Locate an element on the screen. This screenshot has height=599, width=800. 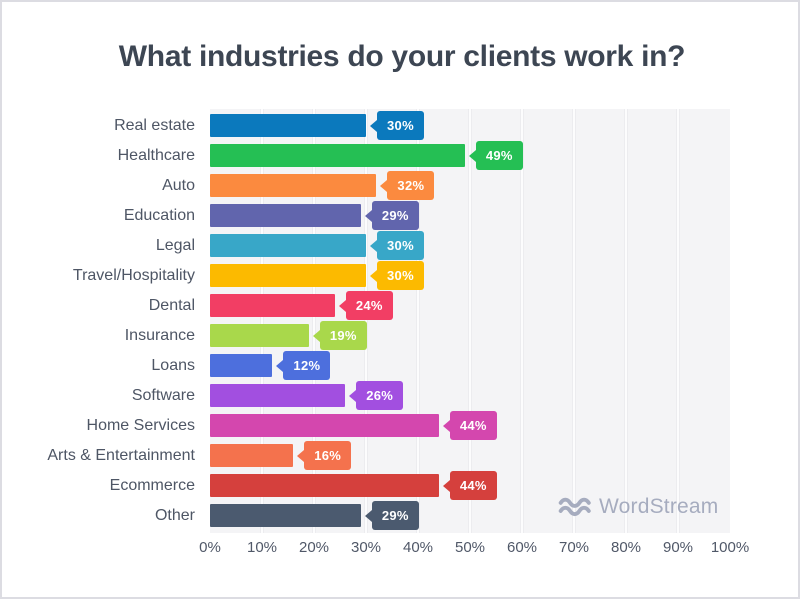
category-label: Software is located at coordinates (163, 395).